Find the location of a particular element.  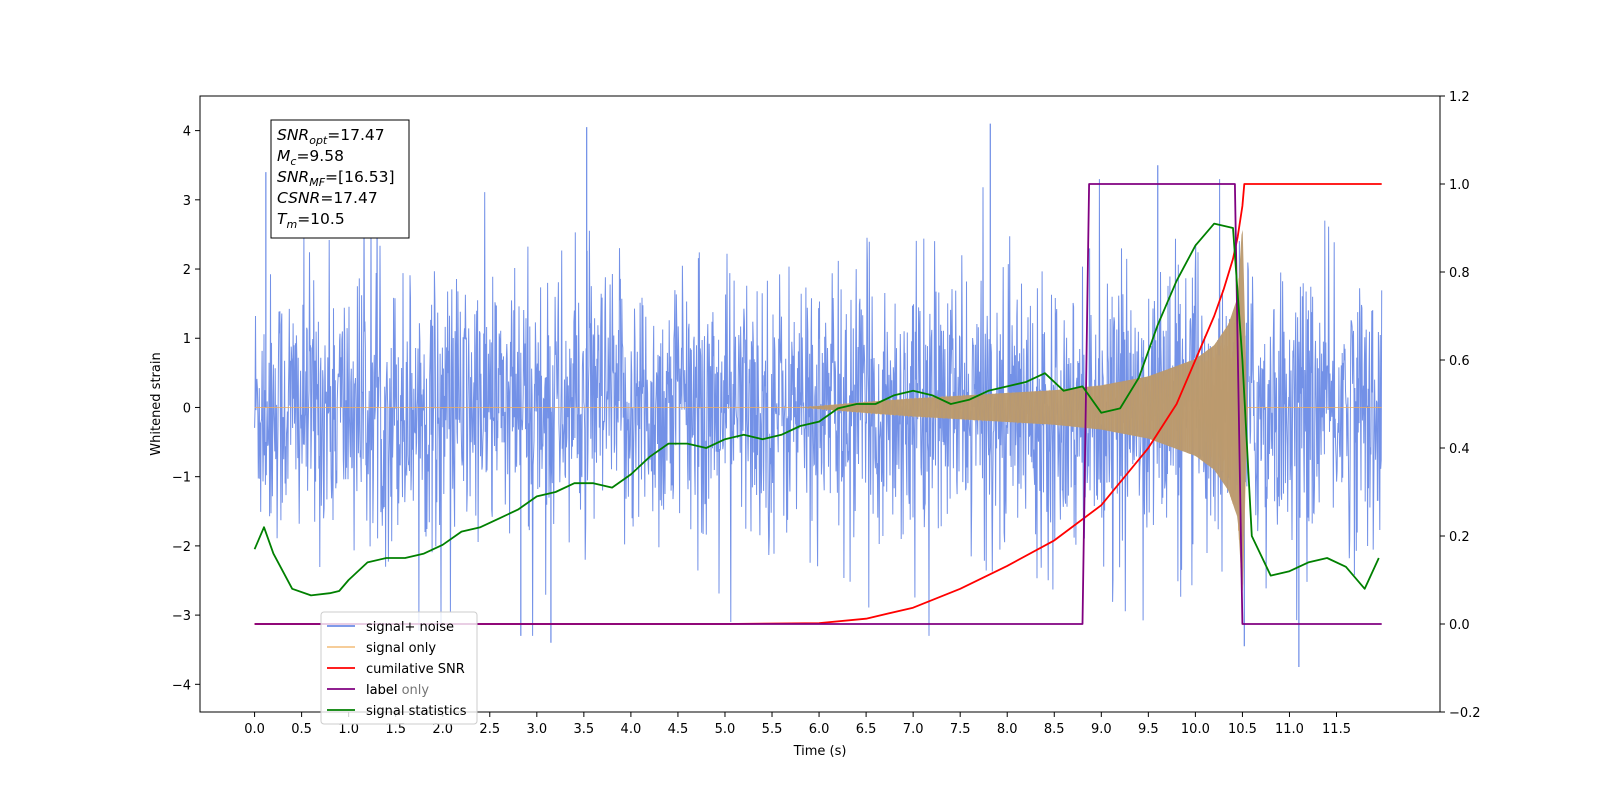

stats-line: SNRMF=[16.53] is located at coordinates (336, 178).